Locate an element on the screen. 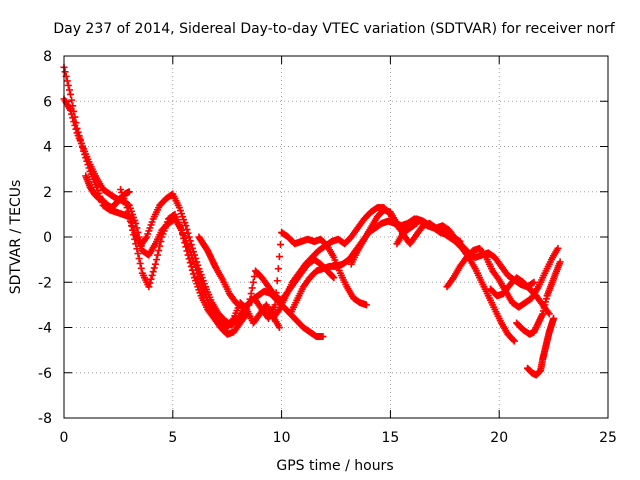 This screenshot has width=640, height=480. x-tick-labels: 0 5 10 15 20 25 is located at coordinates (338, 438).